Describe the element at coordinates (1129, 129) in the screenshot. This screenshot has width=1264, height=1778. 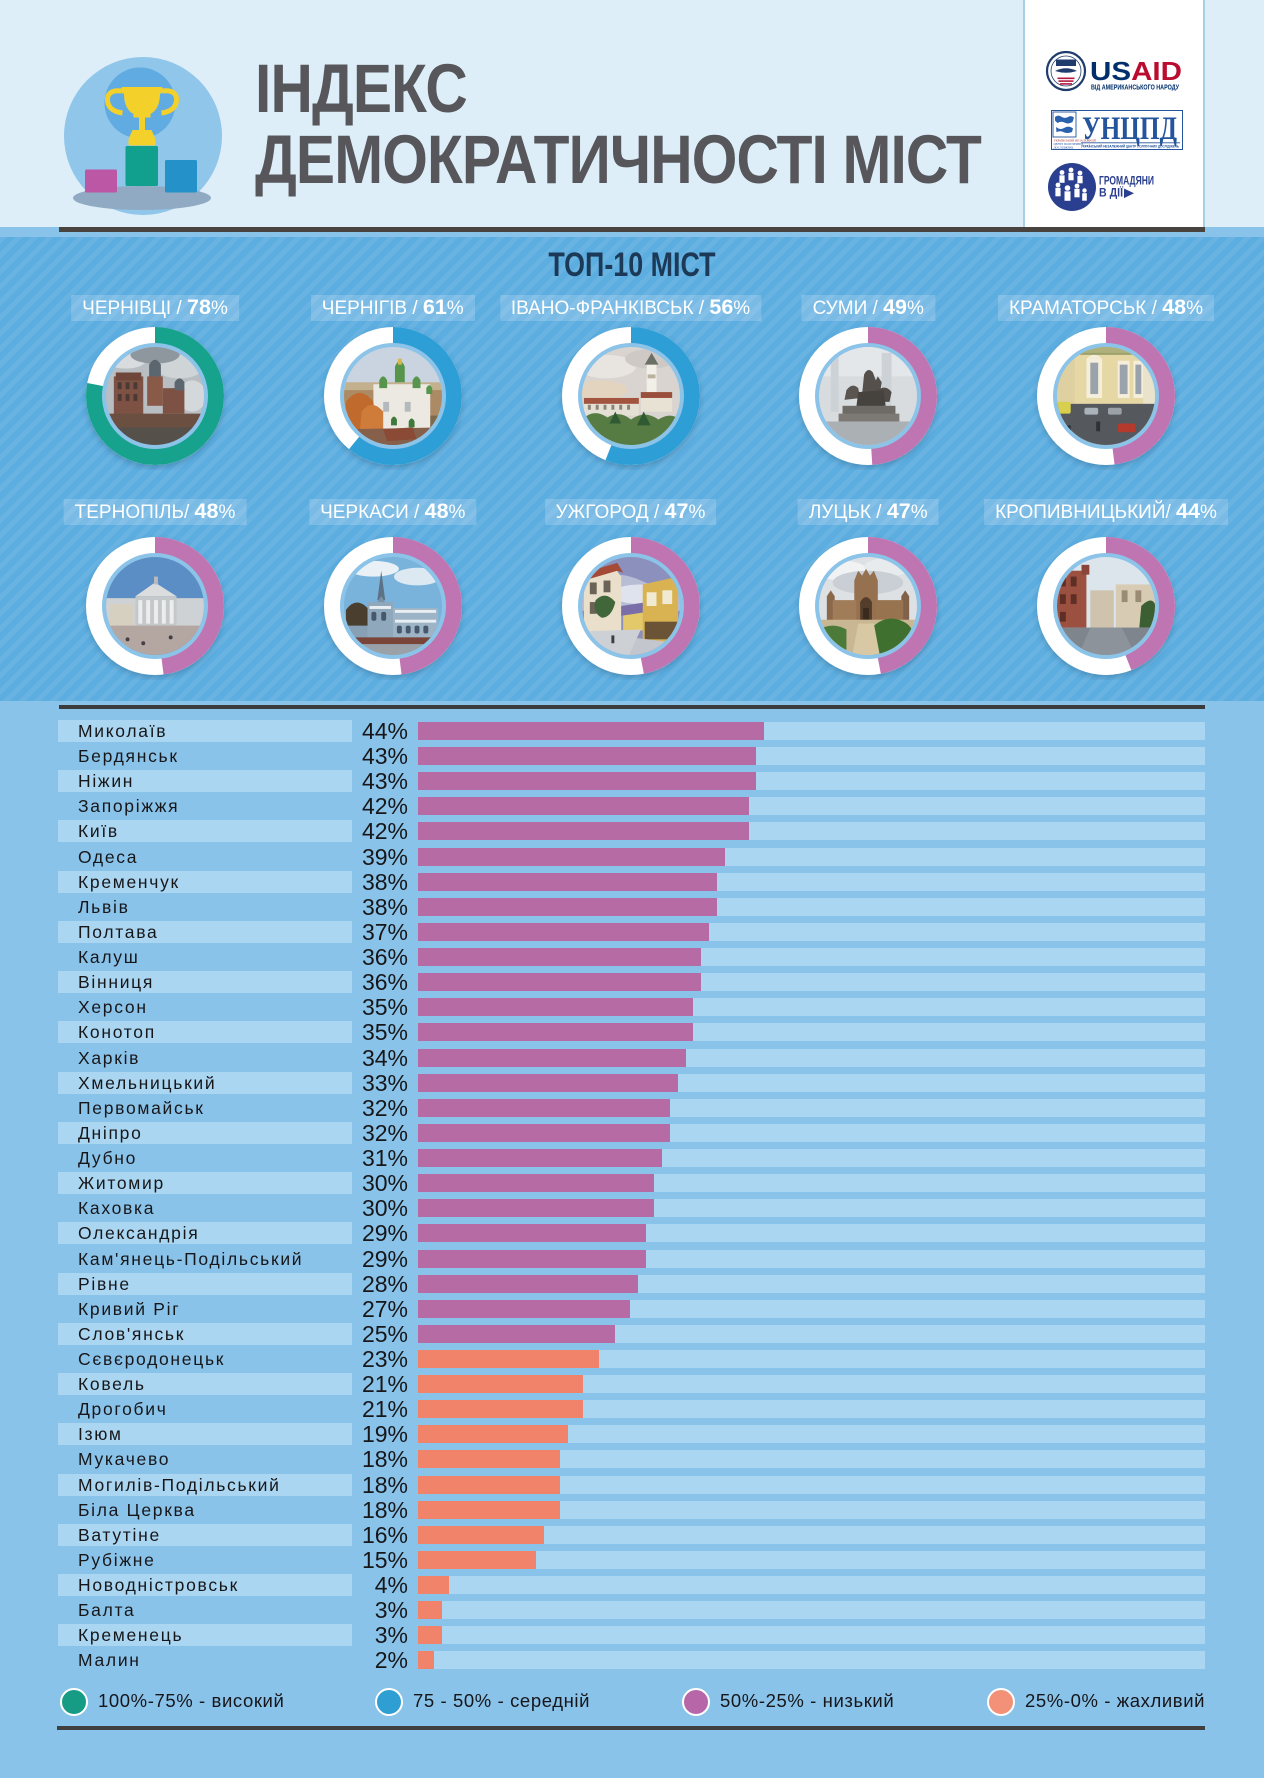
I see `svg-text: УНЦПД` at that location.